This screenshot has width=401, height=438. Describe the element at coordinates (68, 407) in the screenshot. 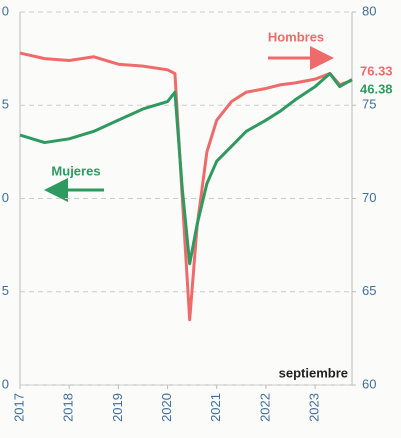

I see `x-tick-label: 2018` at that location.